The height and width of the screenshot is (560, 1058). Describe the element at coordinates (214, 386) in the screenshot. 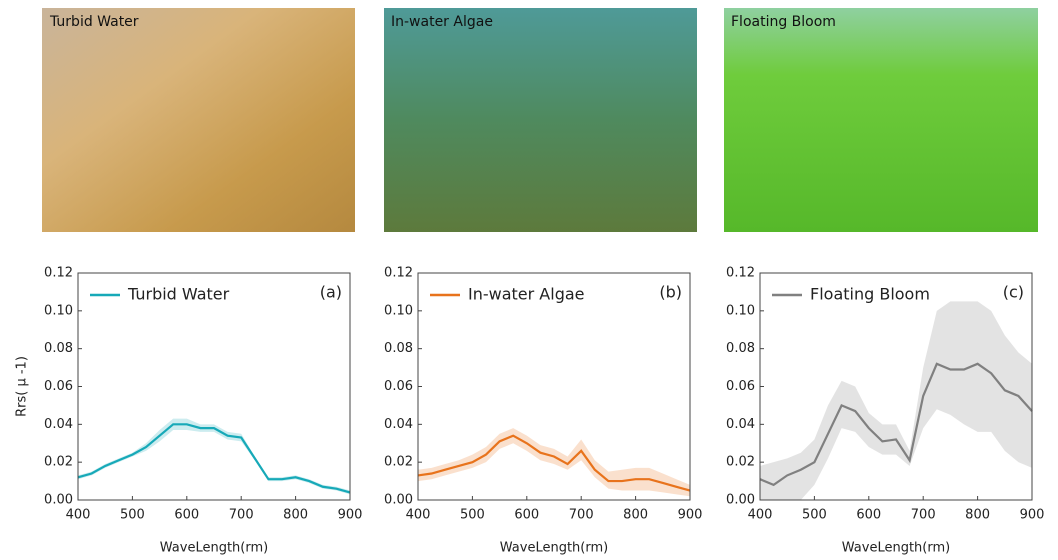

I see `plot-frame` at that location.